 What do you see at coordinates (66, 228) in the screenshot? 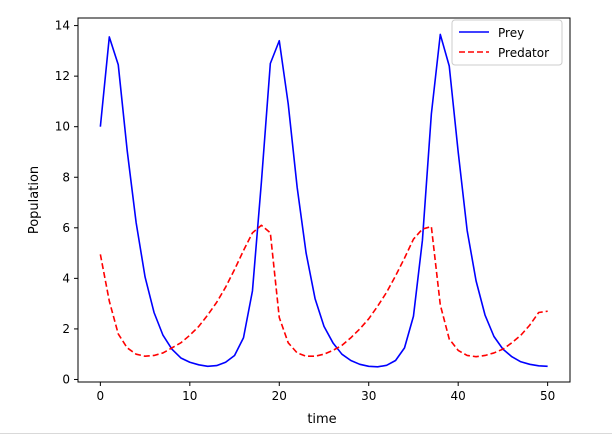
I see `y-tick-label-6: 6` at bounding box center [66, 228].